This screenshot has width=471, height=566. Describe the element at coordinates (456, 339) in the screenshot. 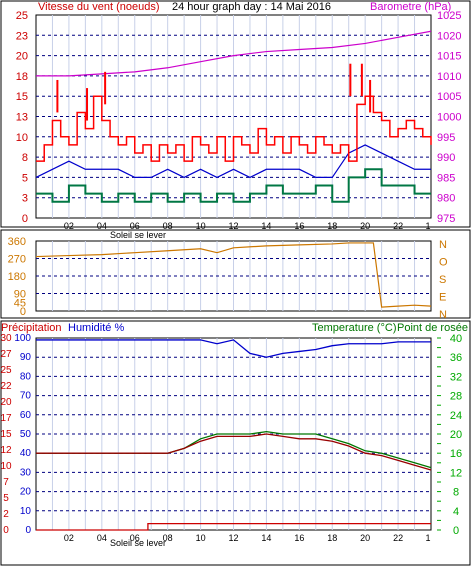

I see `temp-tick-label: 40` at that location.